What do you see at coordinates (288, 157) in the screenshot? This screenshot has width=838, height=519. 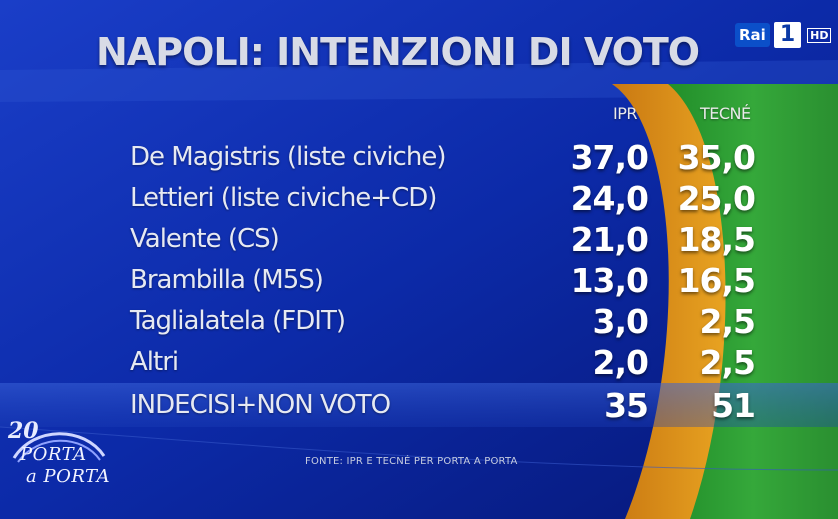 I see `candidate-label: De Magistris (liste civiche)` at bounding box center [288, 157].